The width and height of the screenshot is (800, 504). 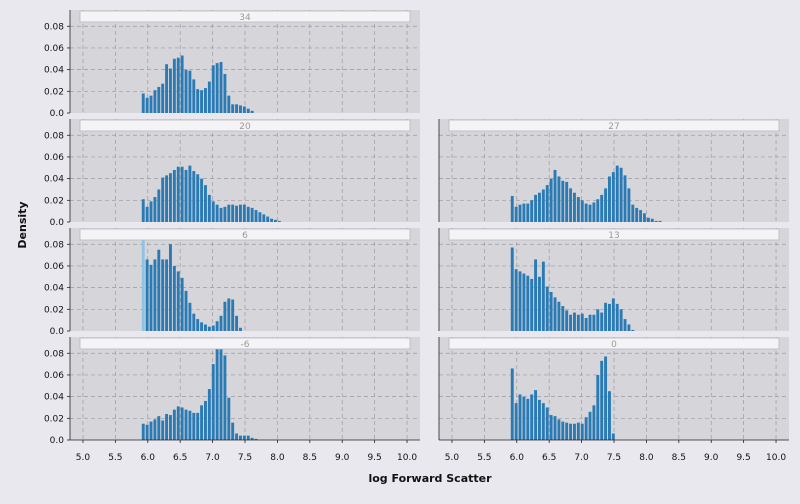 What do you see at coordinates (180, 458) in the screenshot?
I see `x-tick-label: 6.5` at bounding box center [180, 458].